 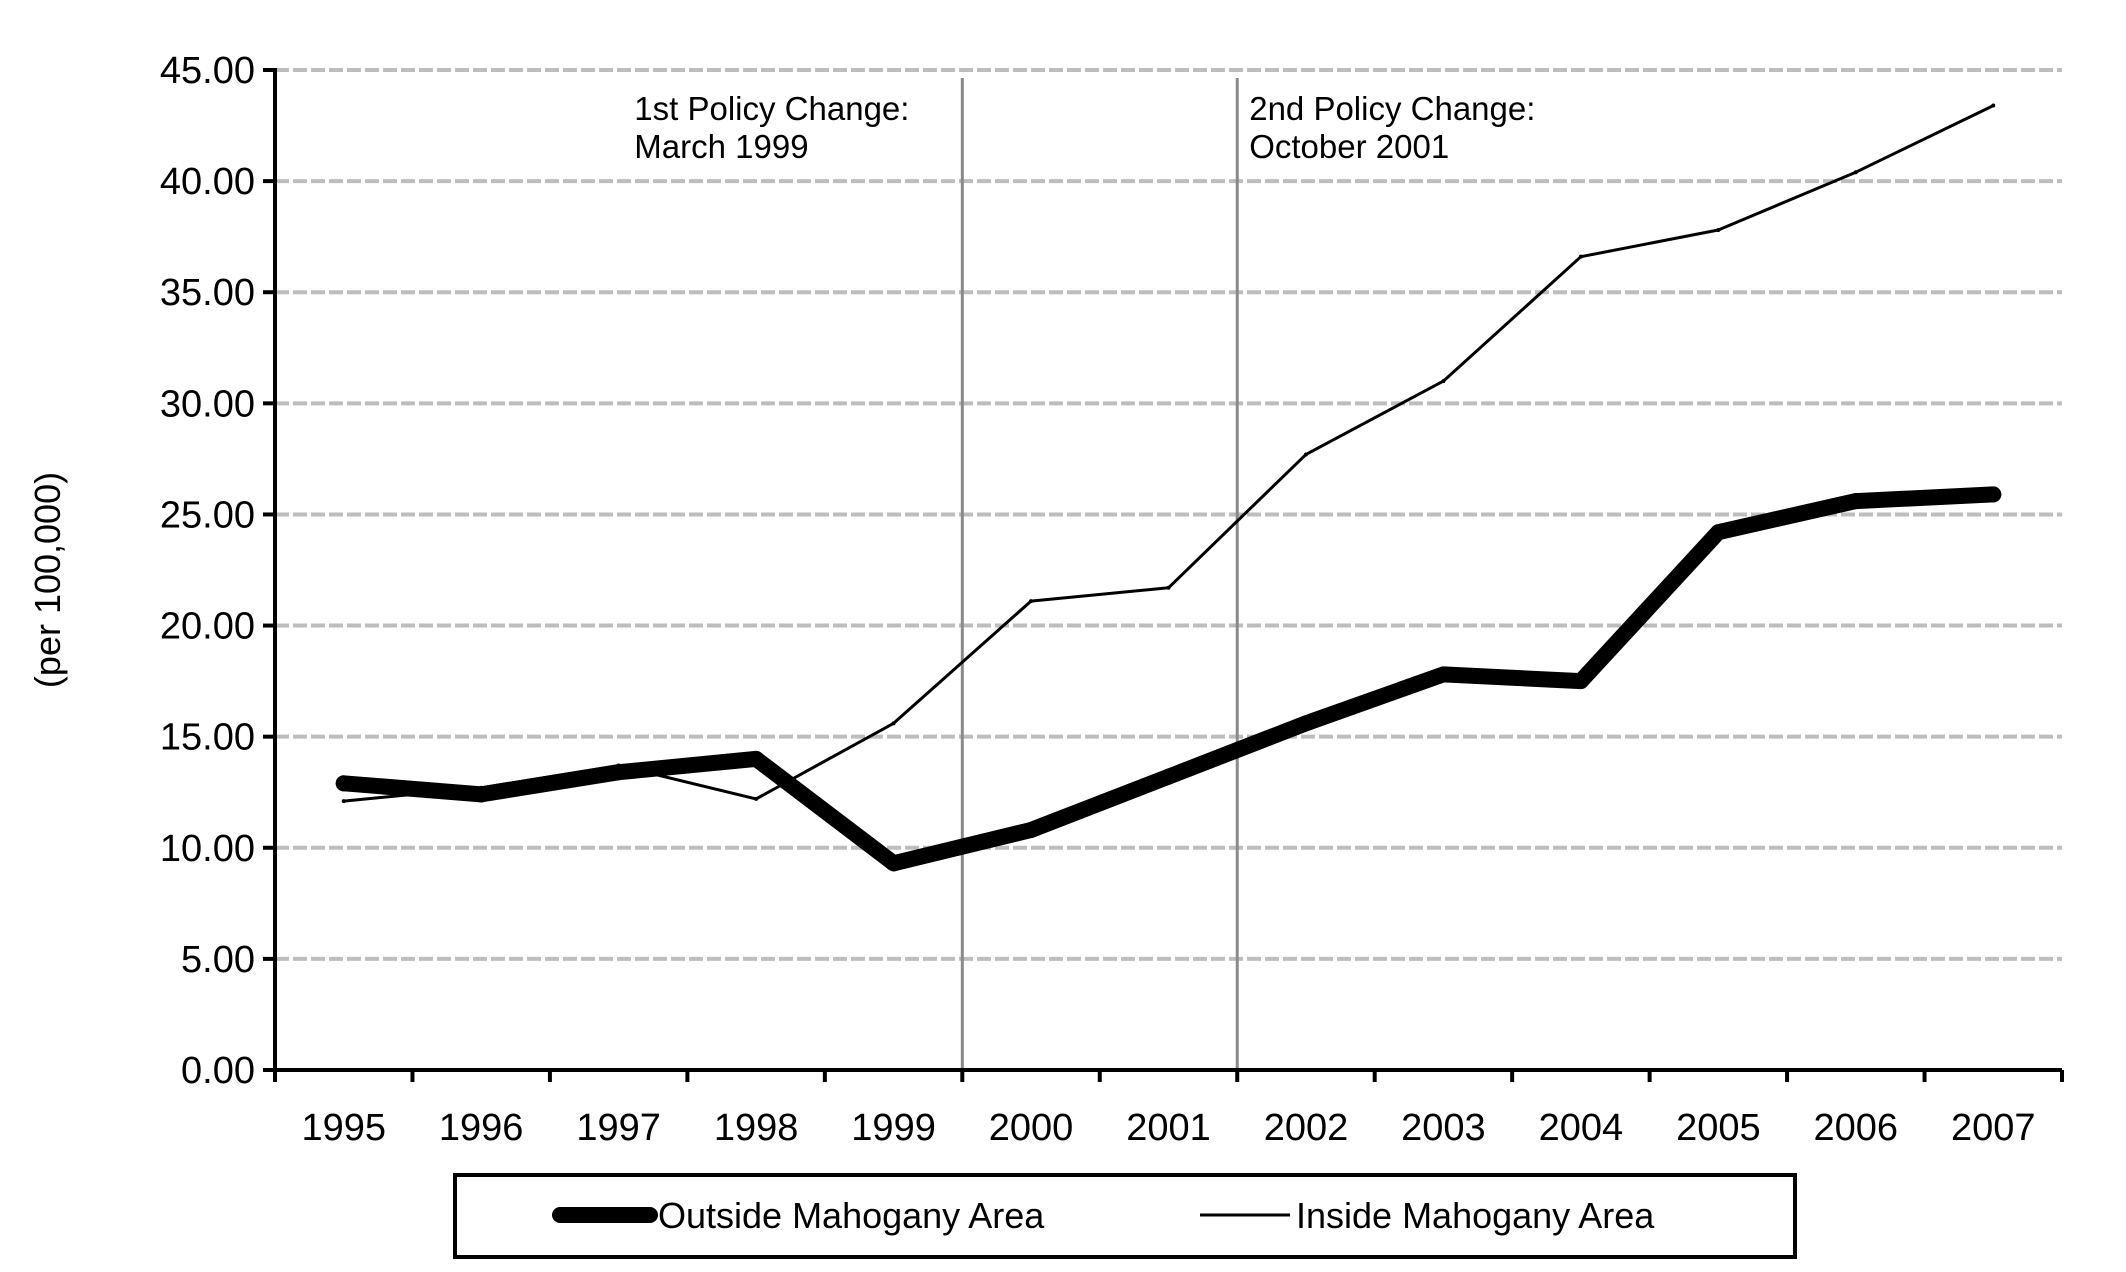 What do you see at coordinates (1718, 532) in the screenshot?
I see `data-point-outside-2005` at bounding box center [1718, 532].